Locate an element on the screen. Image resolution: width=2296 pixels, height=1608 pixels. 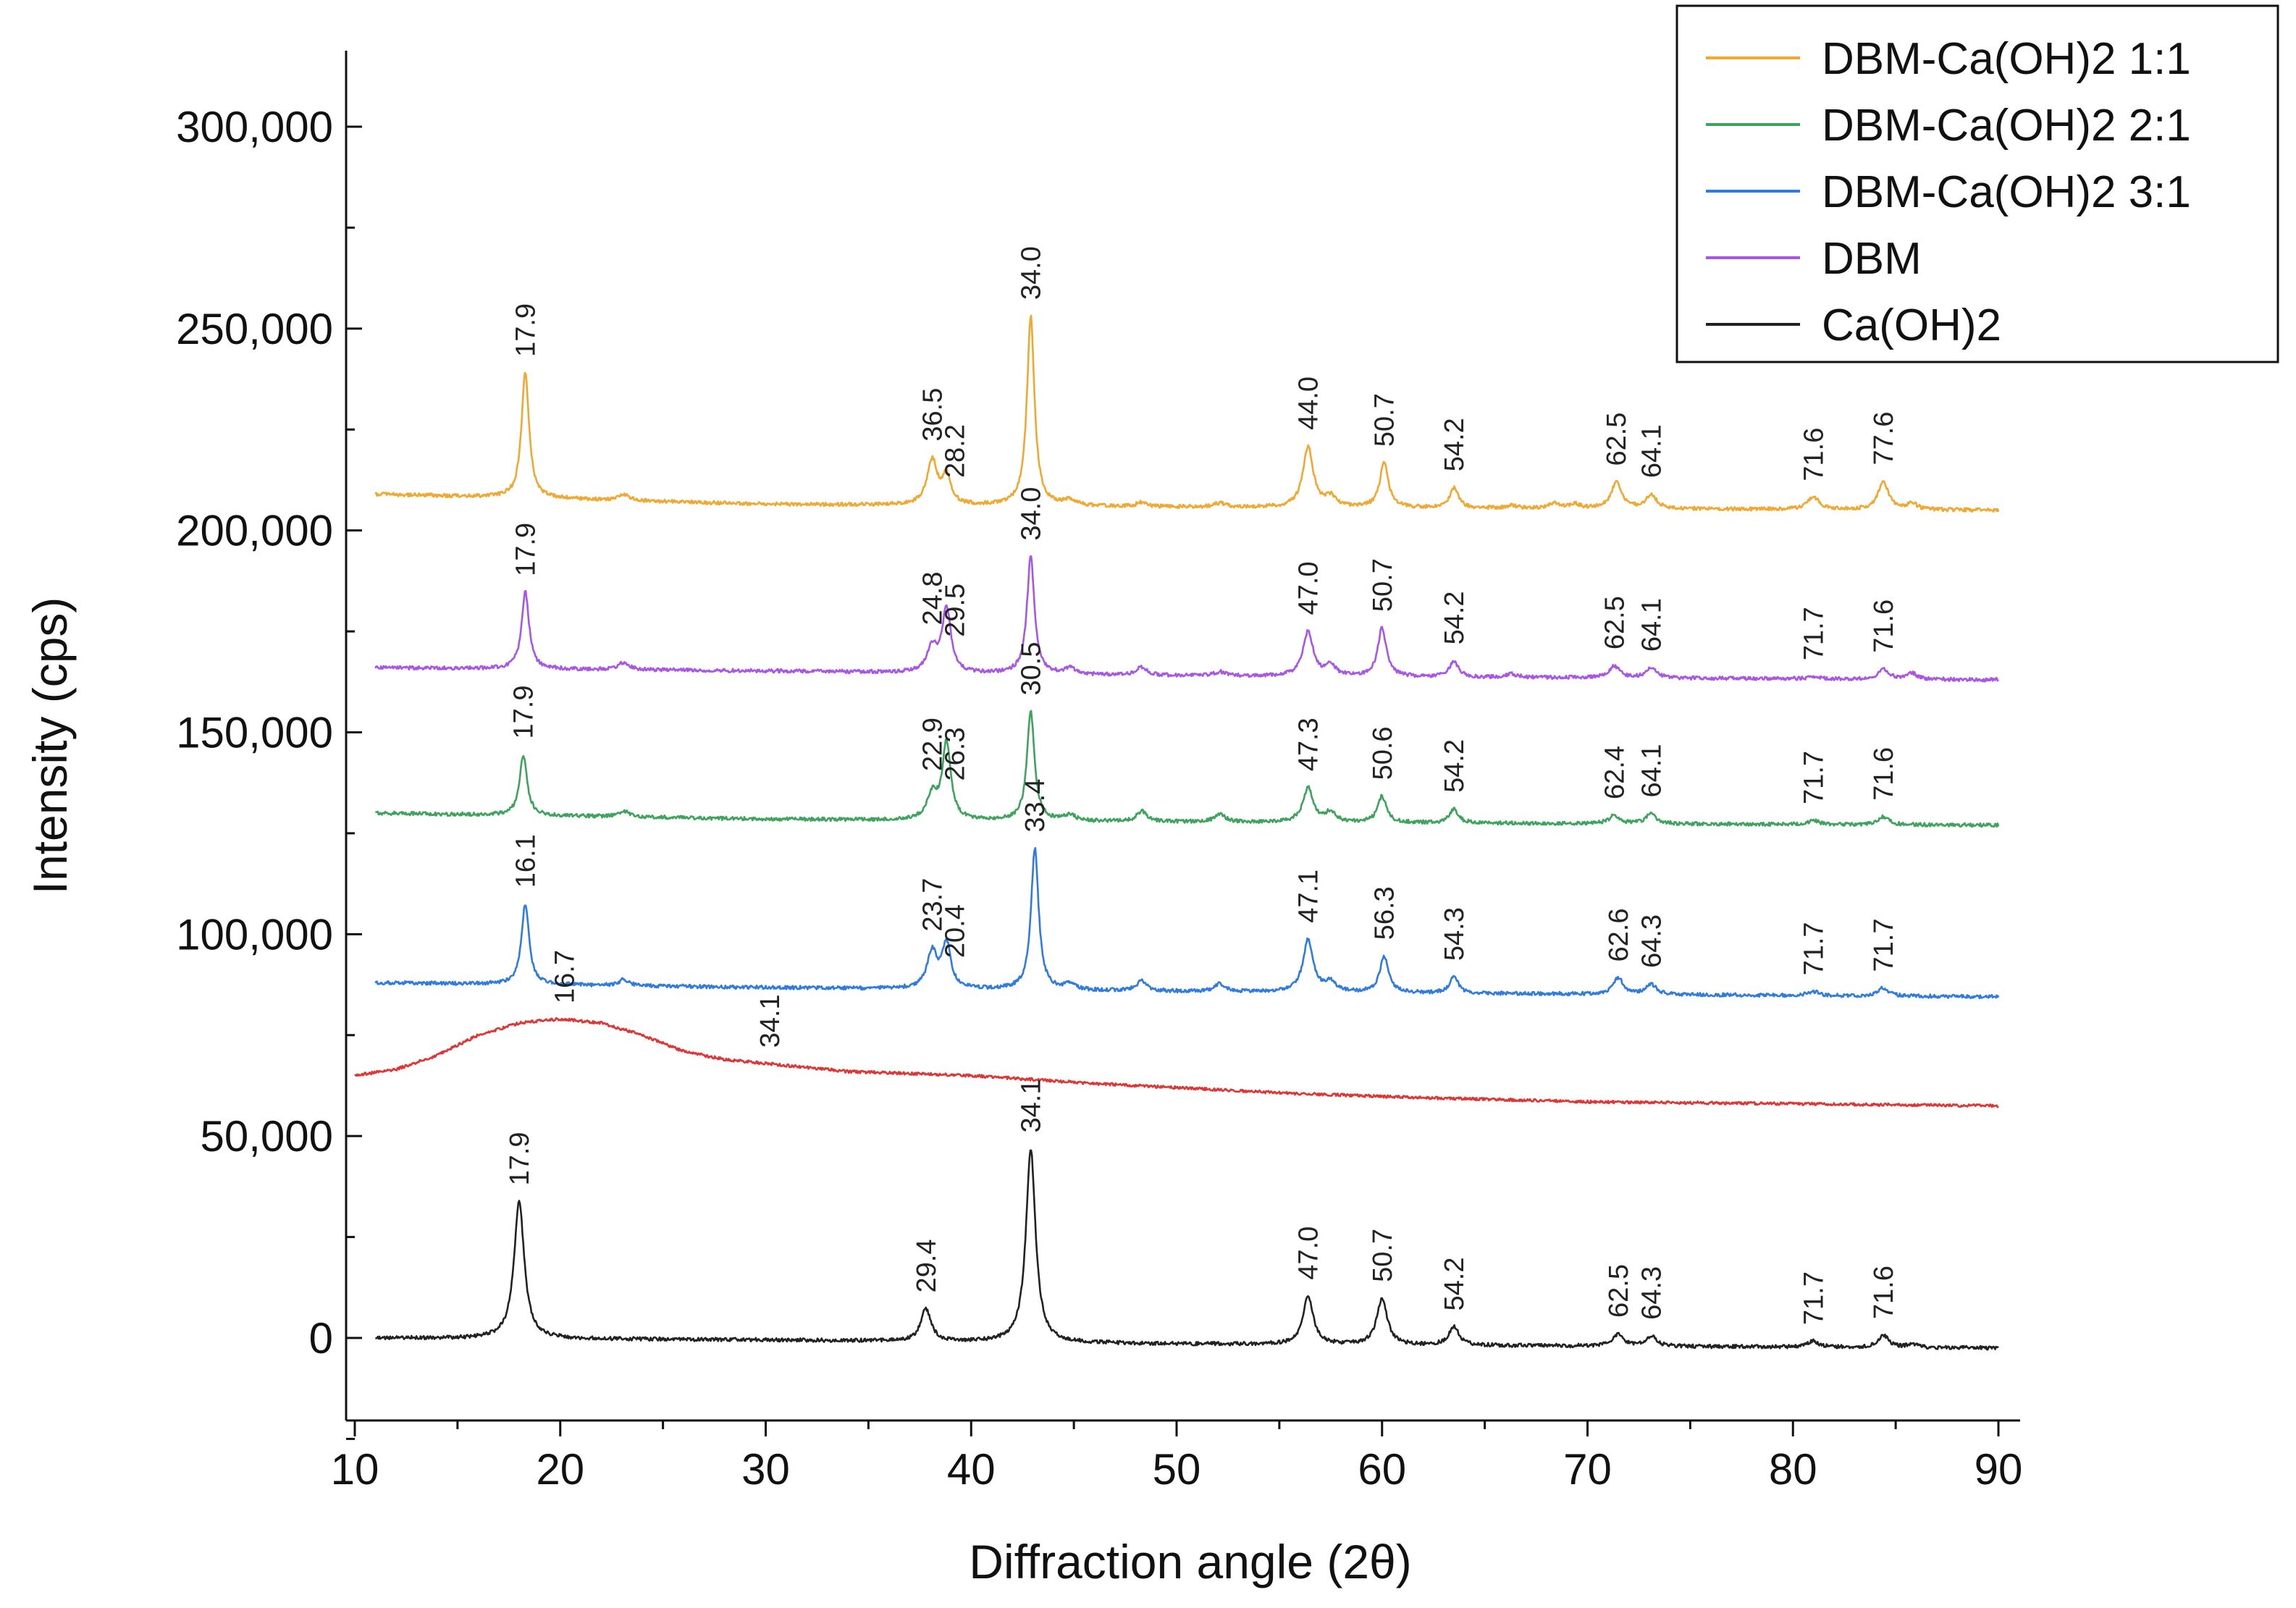
y-tick-label: 300,000 is located at coordinates (255, 127).